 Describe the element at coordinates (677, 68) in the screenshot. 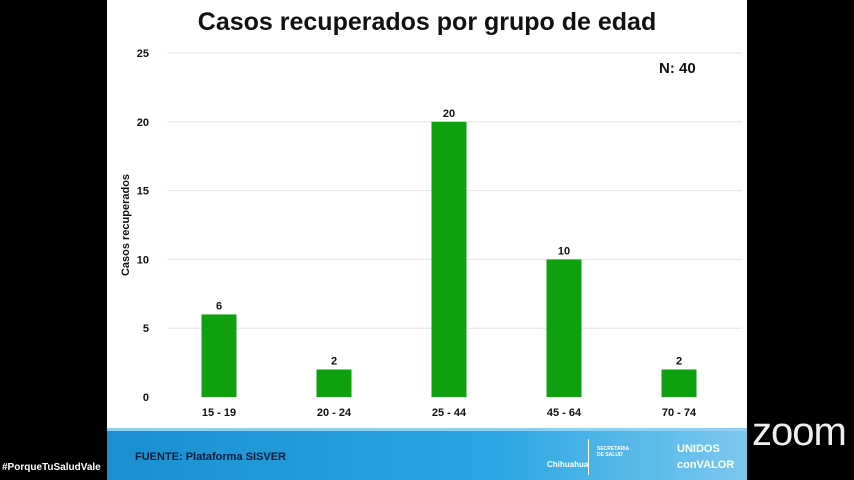

I see `sample-size: N: 40` at that location.